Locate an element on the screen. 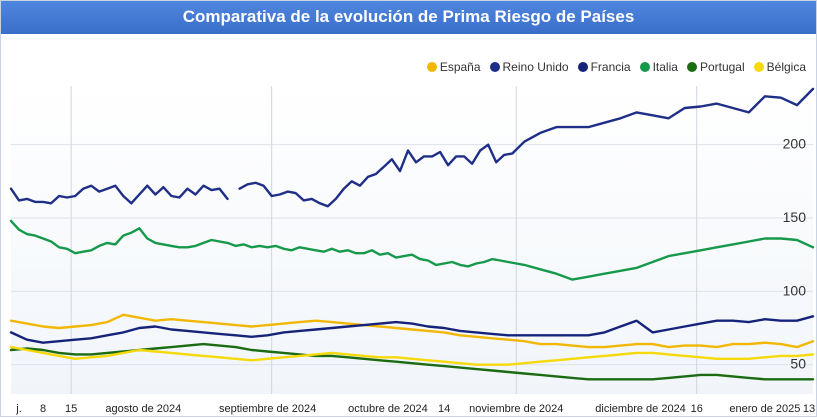 This screenshot has width=817, height=418. series-line-italia is located at coordinates (412, 250).